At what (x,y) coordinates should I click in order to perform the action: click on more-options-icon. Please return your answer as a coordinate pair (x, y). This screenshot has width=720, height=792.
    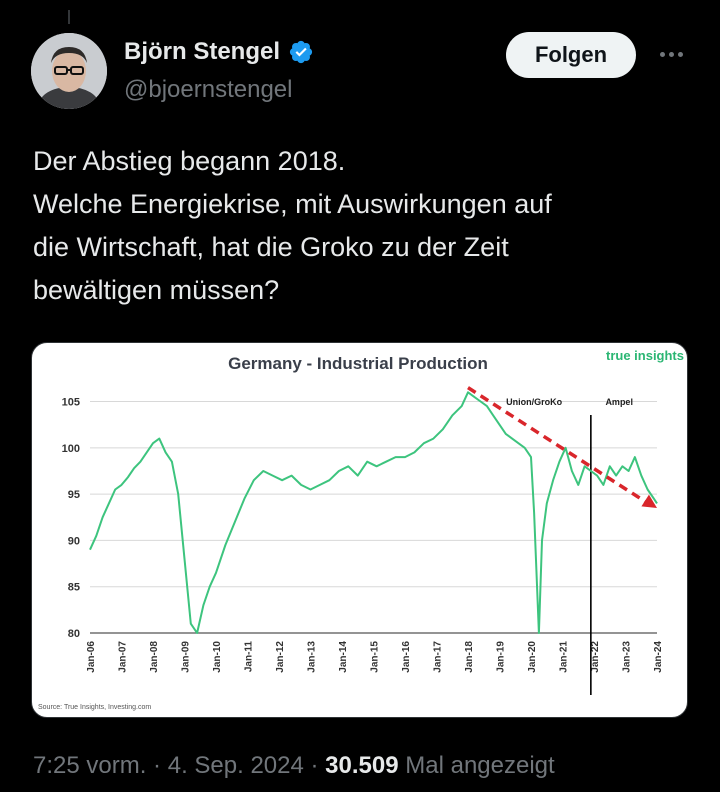
    Looking at the image, I should click on (671, 54).